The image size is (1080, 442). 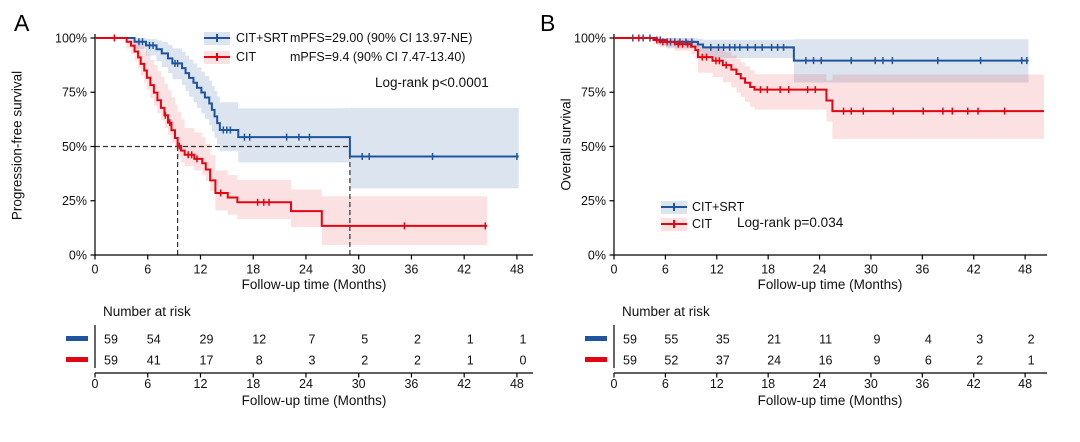 What do you see at coordinates (825, 340) in the screenshot?
I see `risk-count: 11` at bounding box center [825, 340].